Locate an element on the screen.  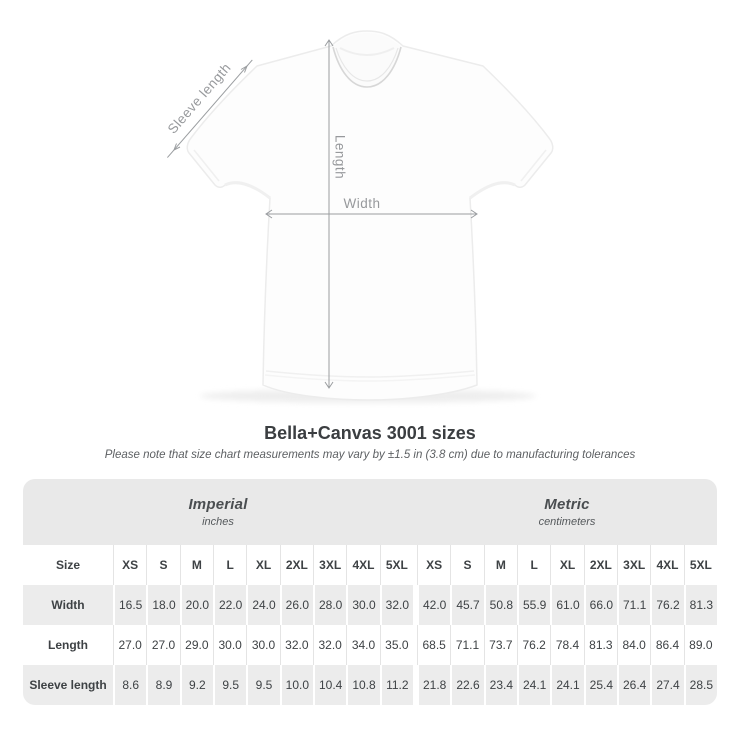
size-col-imperial-xl: XL is located at coordinates (262, 565).